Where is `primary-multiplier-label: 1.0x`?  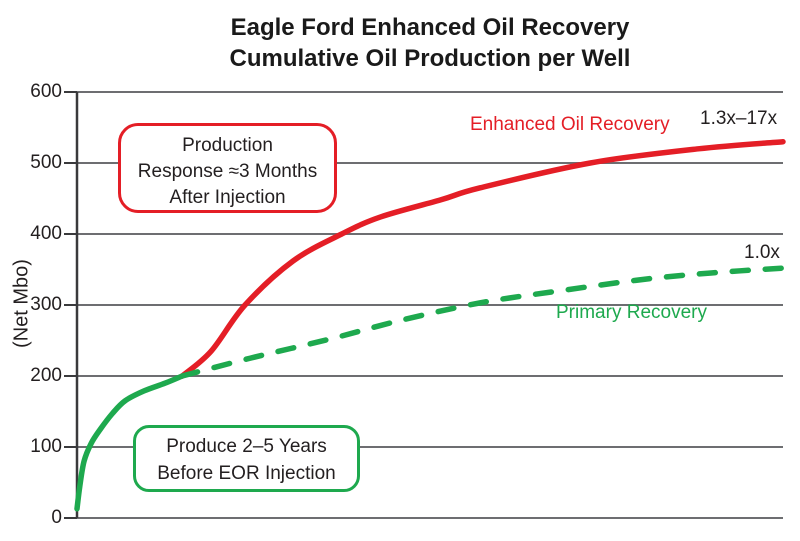 primary-multiplier-label: 1.0x is located at coordinates (762, 252).